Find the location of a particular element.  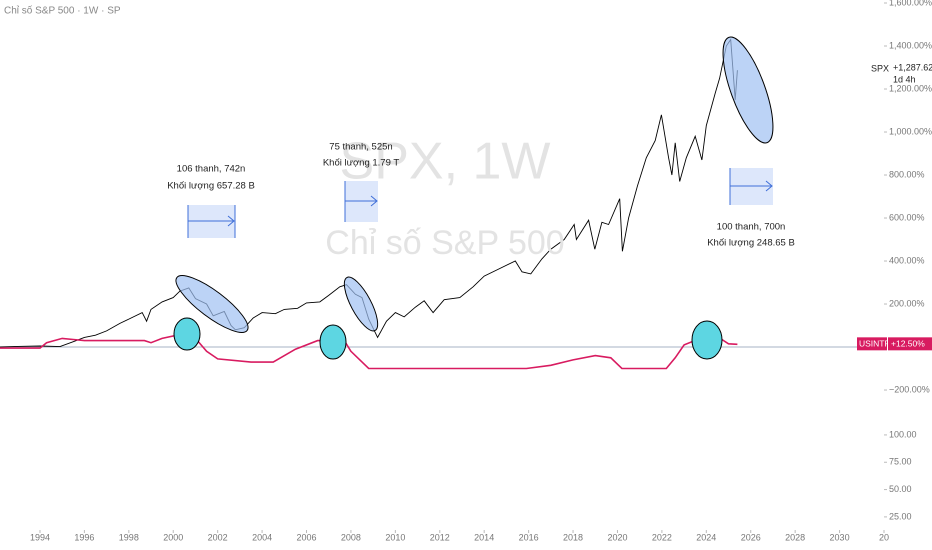

series-name: USINTR is located at coordinates (875, 344).